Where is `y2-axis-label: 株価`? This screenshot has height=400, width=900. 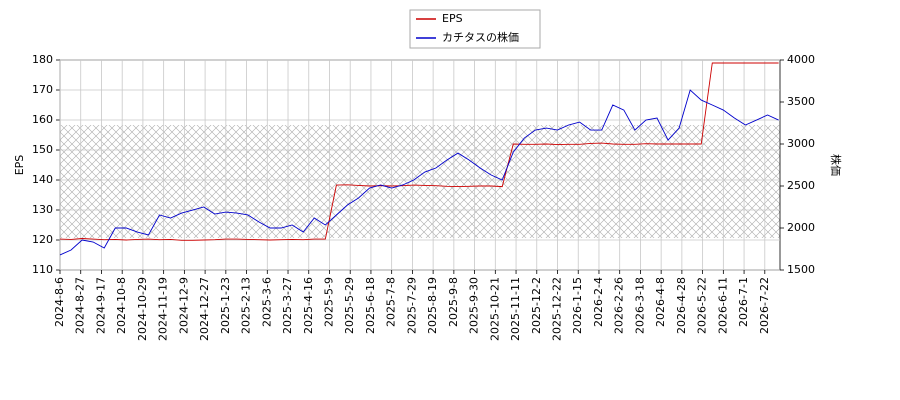 y2-axis-label: 株価 is located at coordinates (836, 165).